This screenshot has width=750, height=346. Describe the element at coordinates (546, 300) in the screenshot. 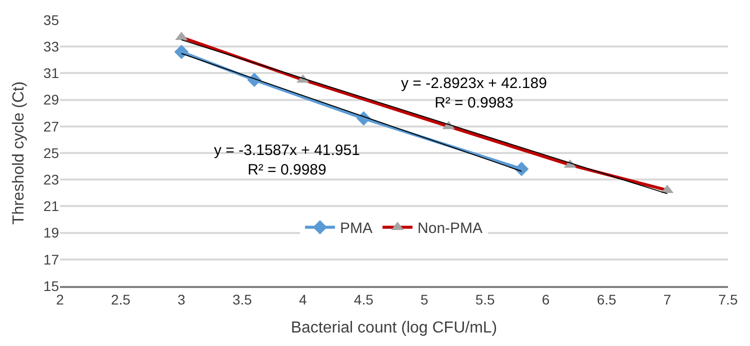

I see `x-tick-label: 6` at that location.